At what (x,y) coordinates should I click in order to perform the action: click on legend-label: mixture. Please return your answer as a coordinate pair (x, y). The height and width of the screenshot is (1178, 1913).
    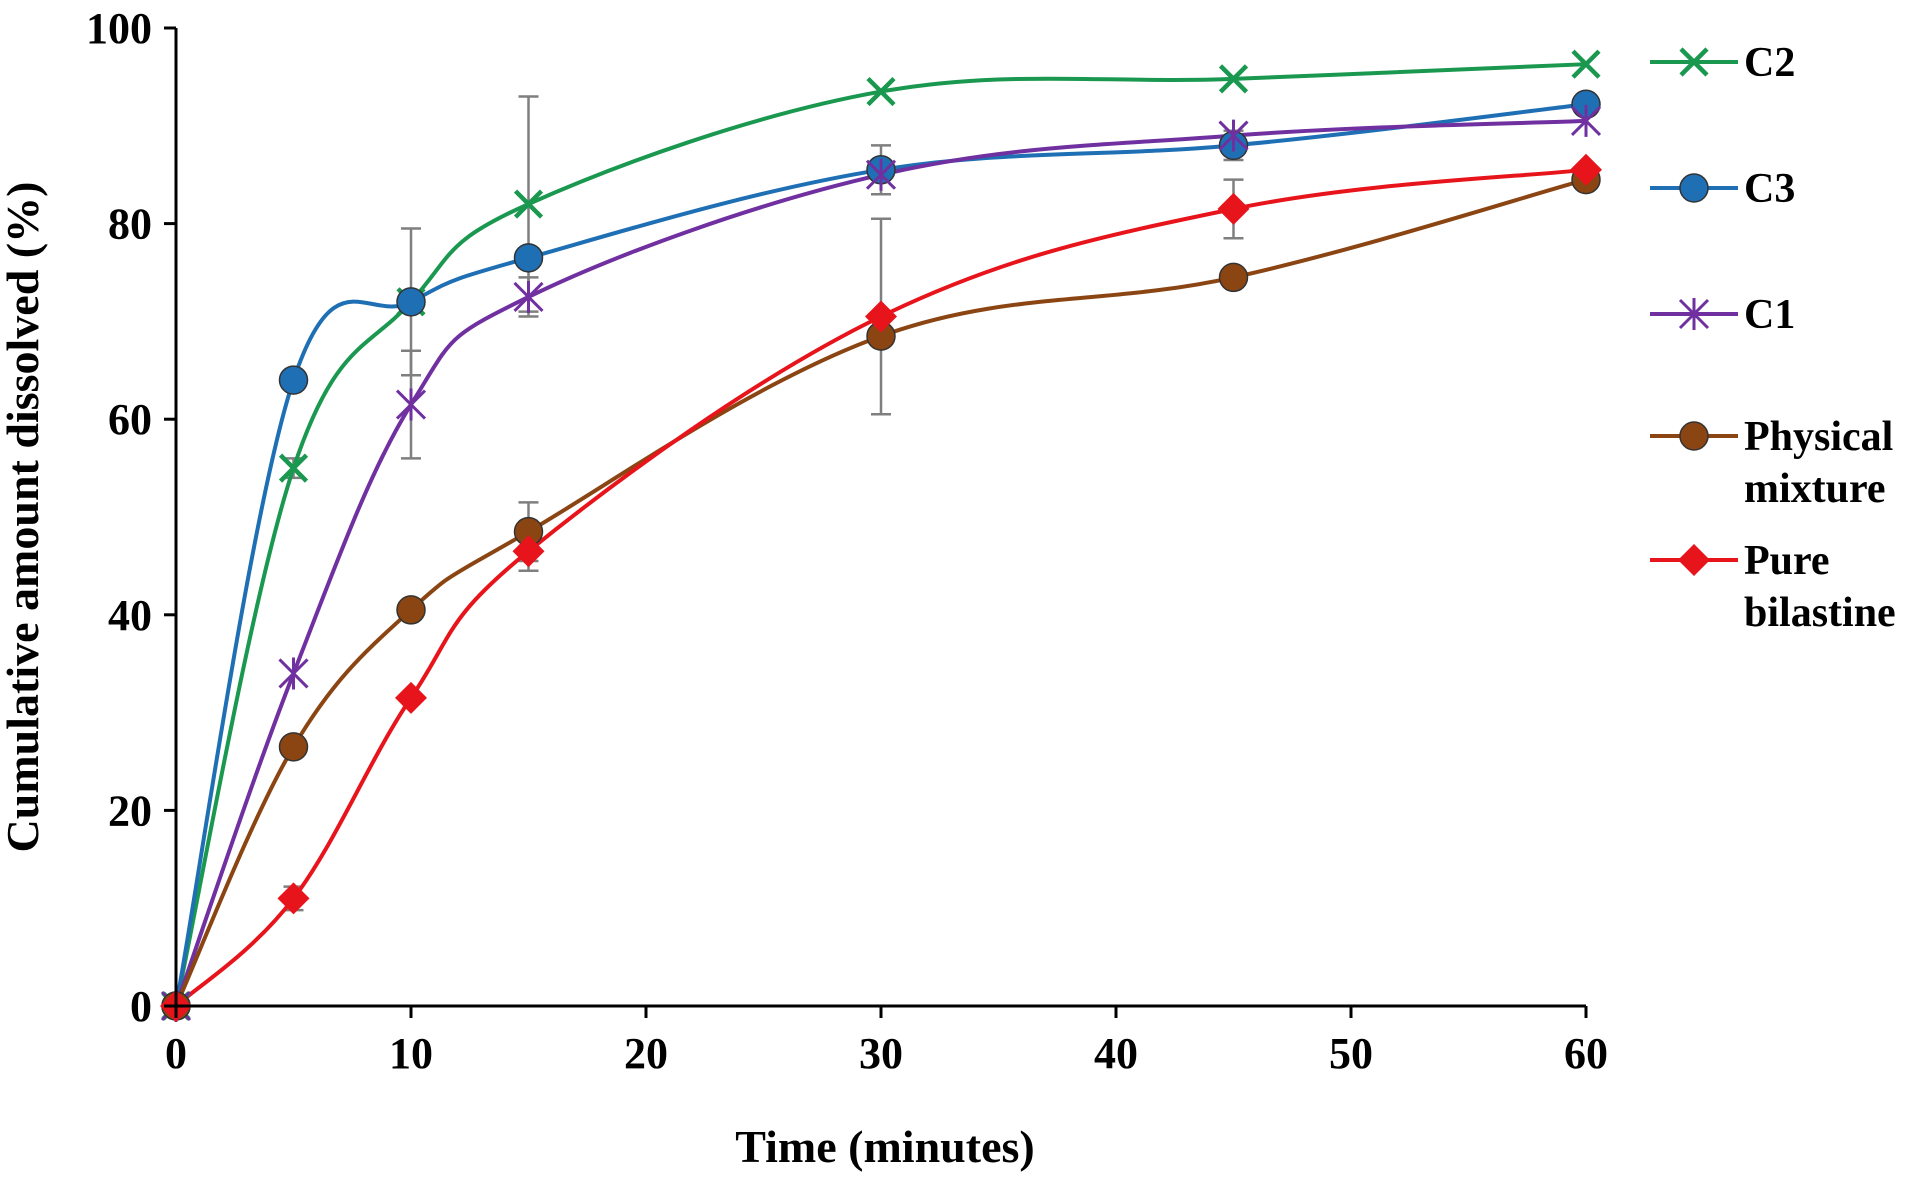
    Looking at the image, I should click on (1815, 489).